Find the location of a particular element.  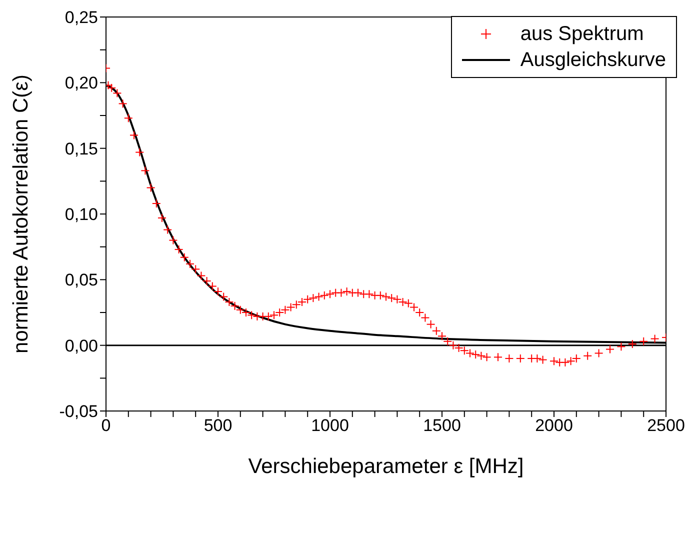

y-tick-label: 0,25 is located at coordinates (81, 18).